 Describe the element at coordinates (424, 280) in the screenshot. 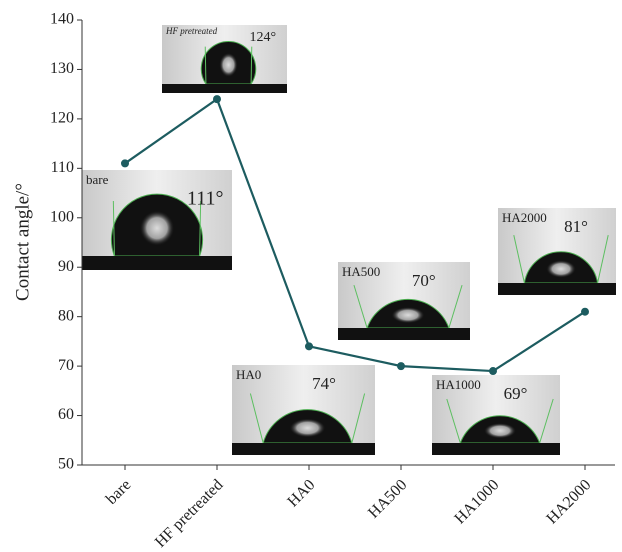

I see `value-label: 70°` at that location.